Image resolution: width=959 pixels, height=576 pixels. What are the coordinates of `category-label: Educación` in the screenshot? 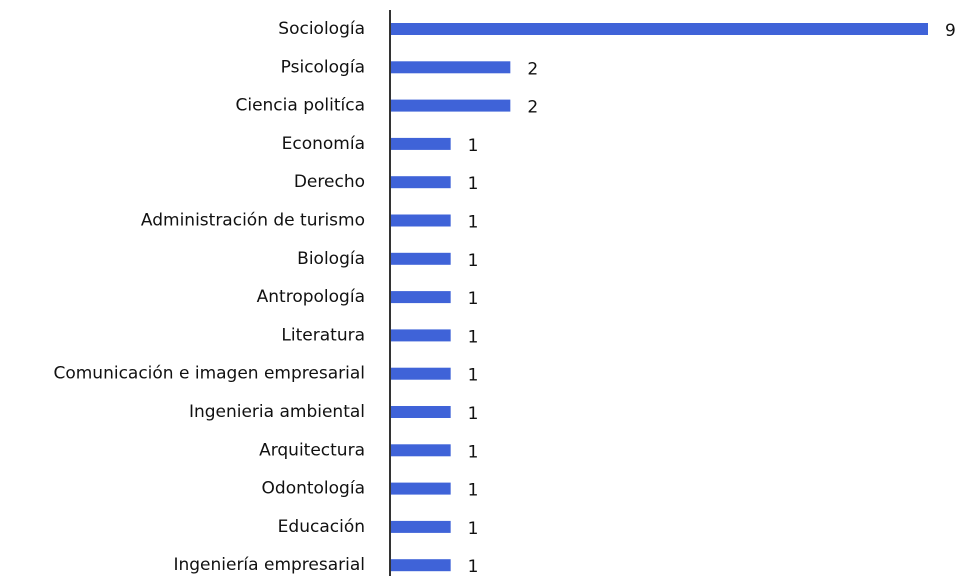 It's located at (321, 527).